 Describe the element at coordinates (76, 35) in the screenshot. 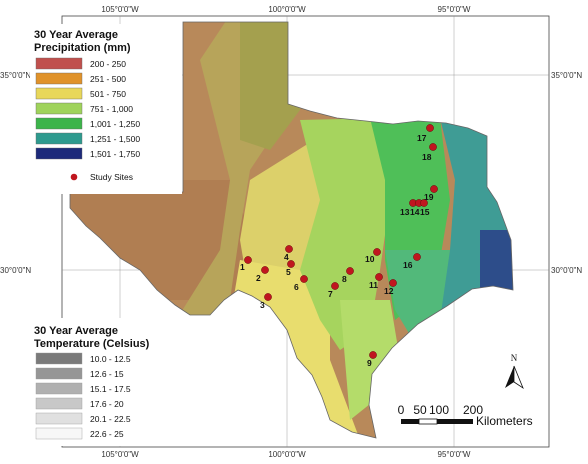

I see `precip-legend-title: 30 Year Average` at that location.